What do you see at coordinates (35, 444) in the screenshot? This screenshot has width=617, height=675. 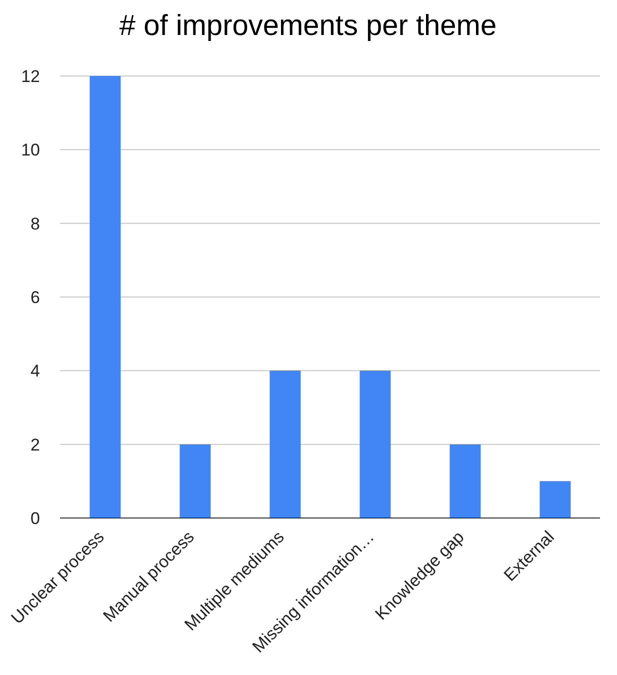 I see `y-tick-label: 2` at bounding box center [35, 444].